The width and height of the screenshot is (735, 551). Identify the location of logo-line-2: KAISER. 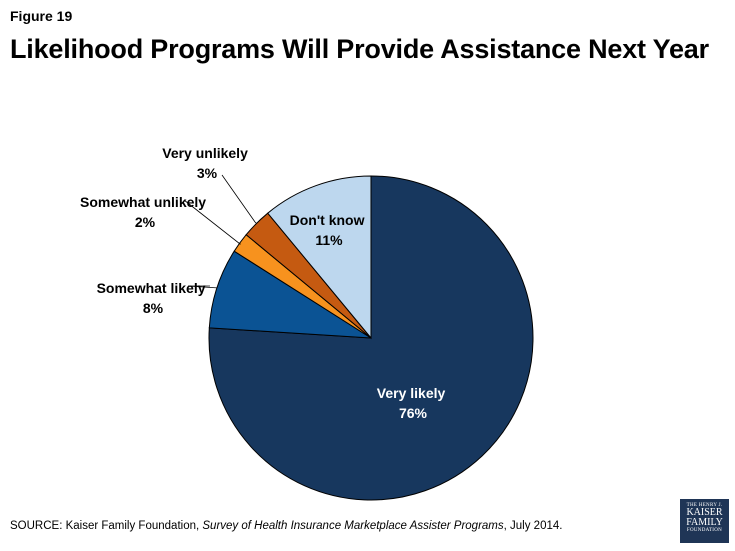
(704, 512).